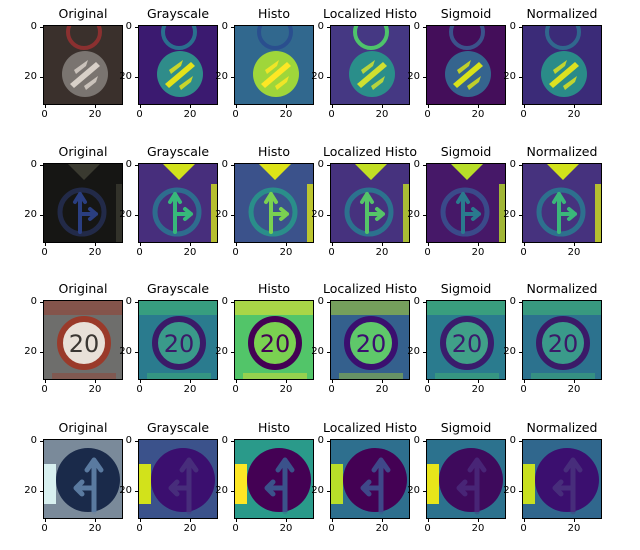  I want to click on sign-number: 20, so click(467, 344).